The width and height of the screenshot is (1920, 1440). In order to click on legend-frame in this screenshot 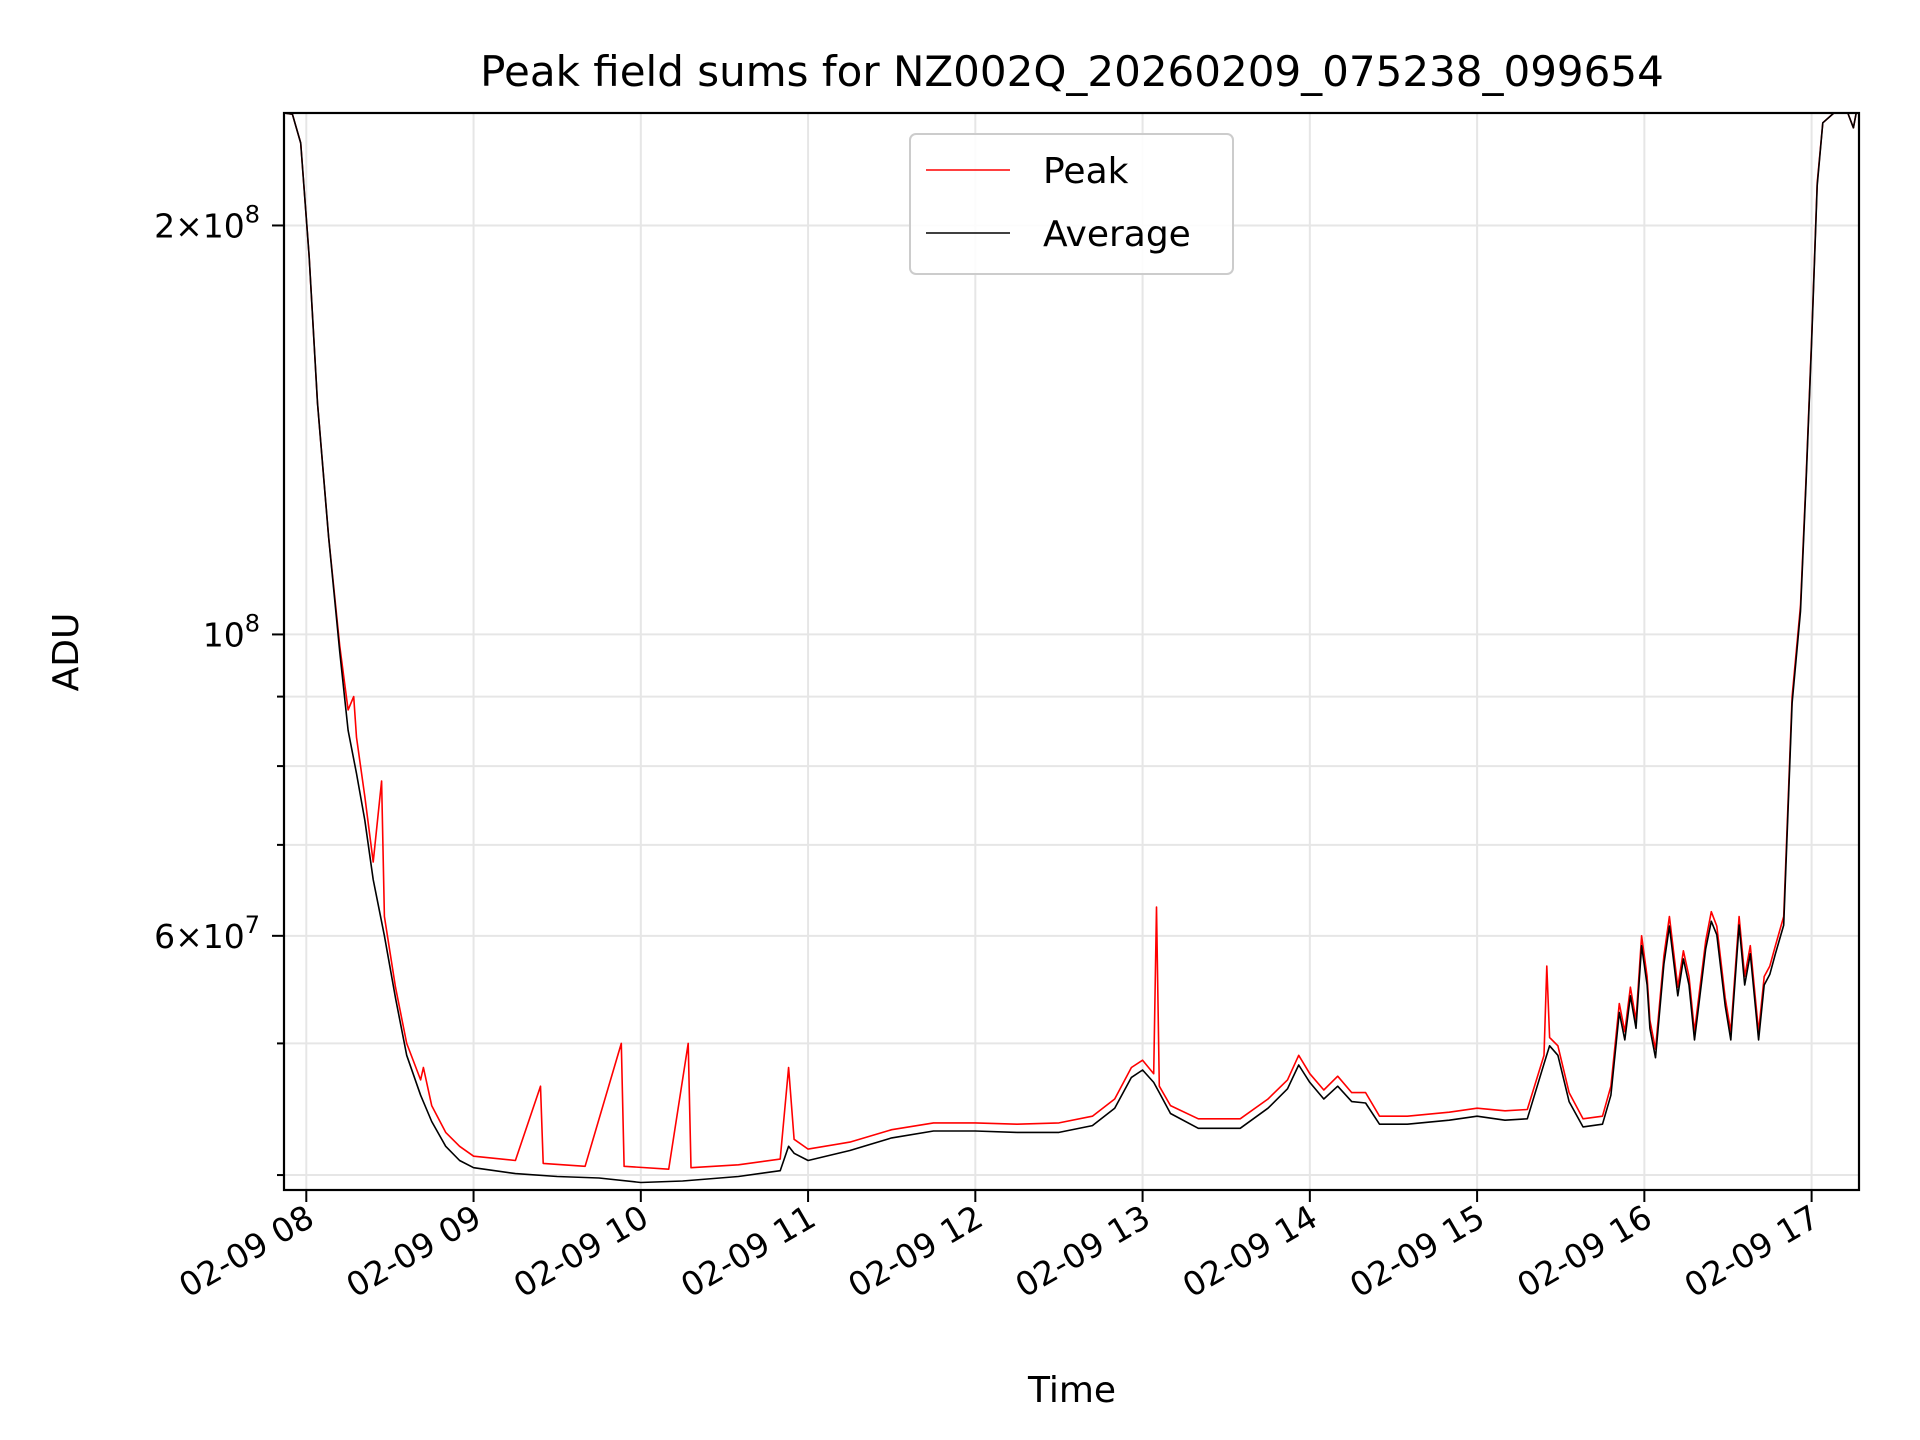, I will do `click(1071, 204)`.